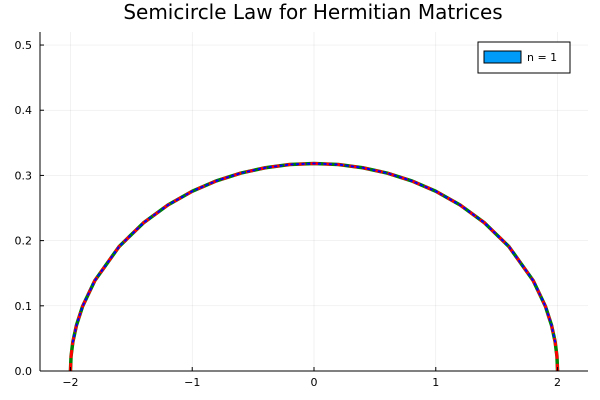 This screenshot has height=400, width=600. Describe the element at coordinates (24, 175) in the screenshot. I see `y-tick-label: 0.3` at that location.